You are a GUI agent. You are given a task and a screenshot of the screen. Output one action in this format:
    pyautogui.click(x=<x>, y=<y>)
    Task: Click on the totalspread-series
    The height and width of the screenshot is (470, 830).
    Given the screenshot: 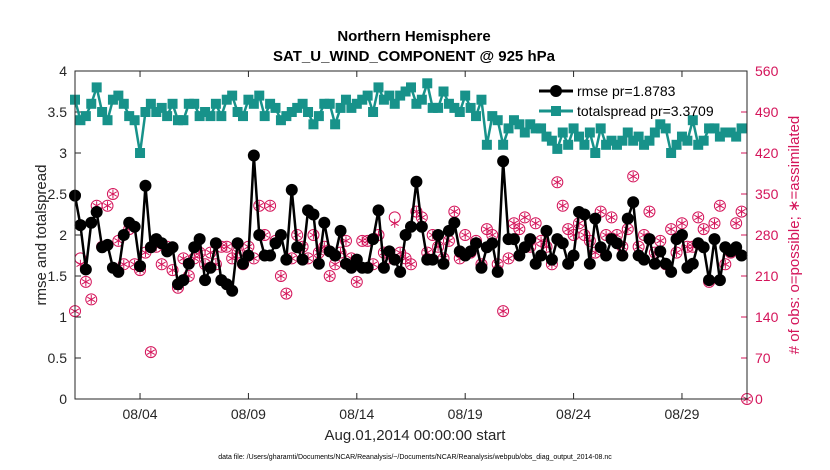 What is the action you would take?
    pyautogui.click(x=408, y=118)
    